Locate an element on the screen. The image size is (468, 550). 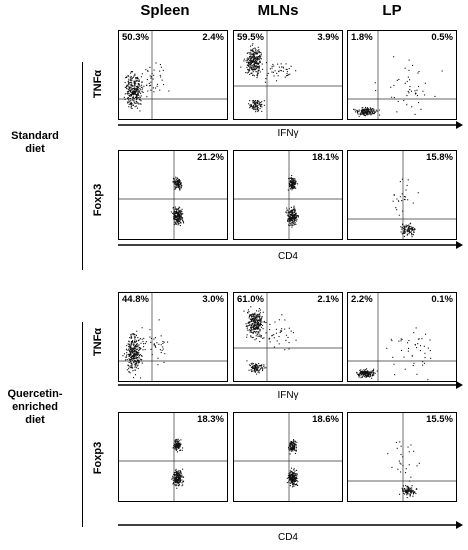
dot-cloud is located at coordinates (402, 195).